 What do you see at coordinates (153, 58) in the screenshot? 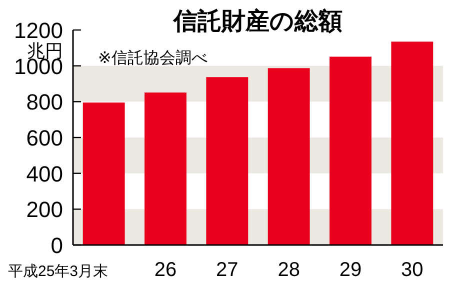
I see `annotation: ※信託協会調べ` at bounding box center [153, 58].